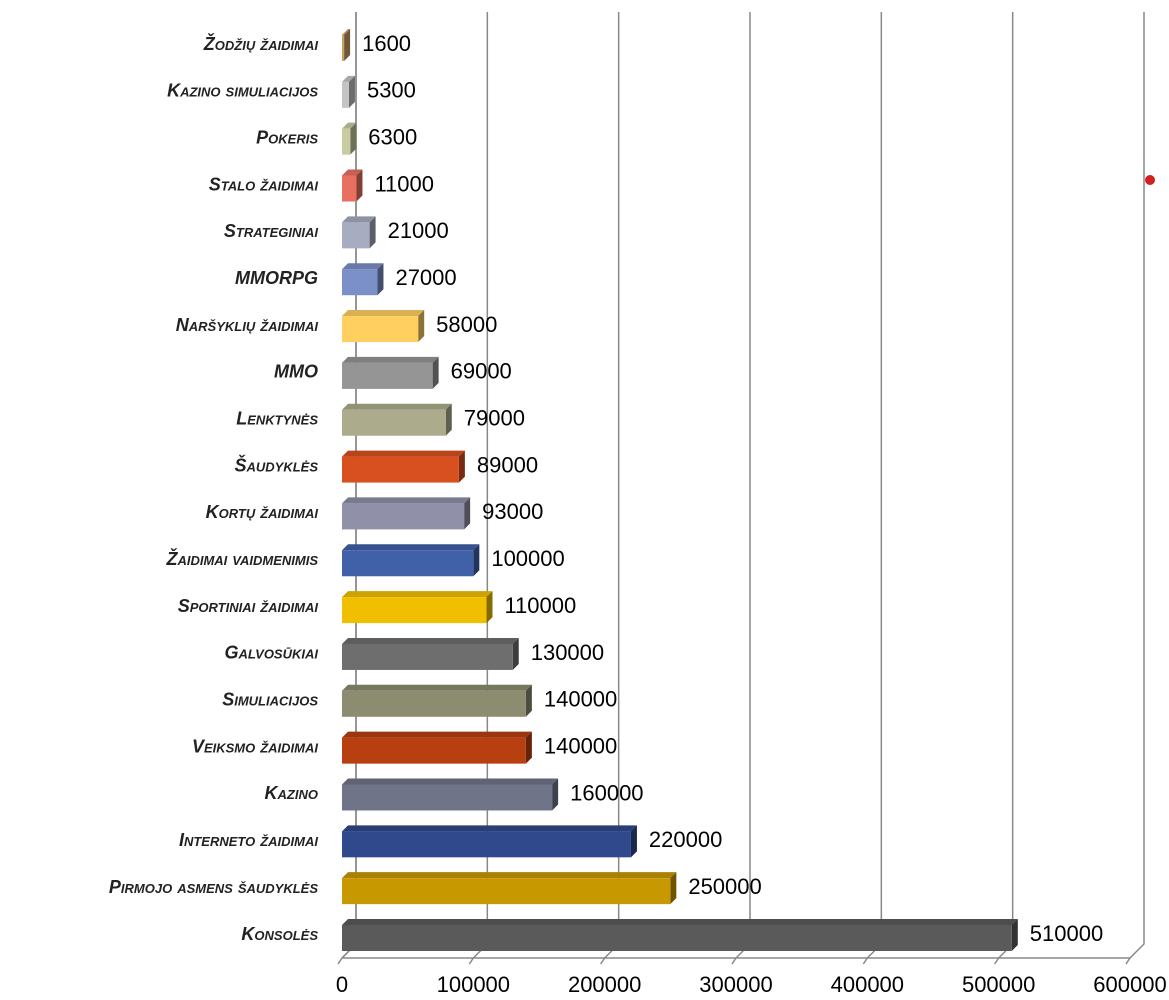  I want to click on y-tick-label: Pokeris, so click(287, 137).